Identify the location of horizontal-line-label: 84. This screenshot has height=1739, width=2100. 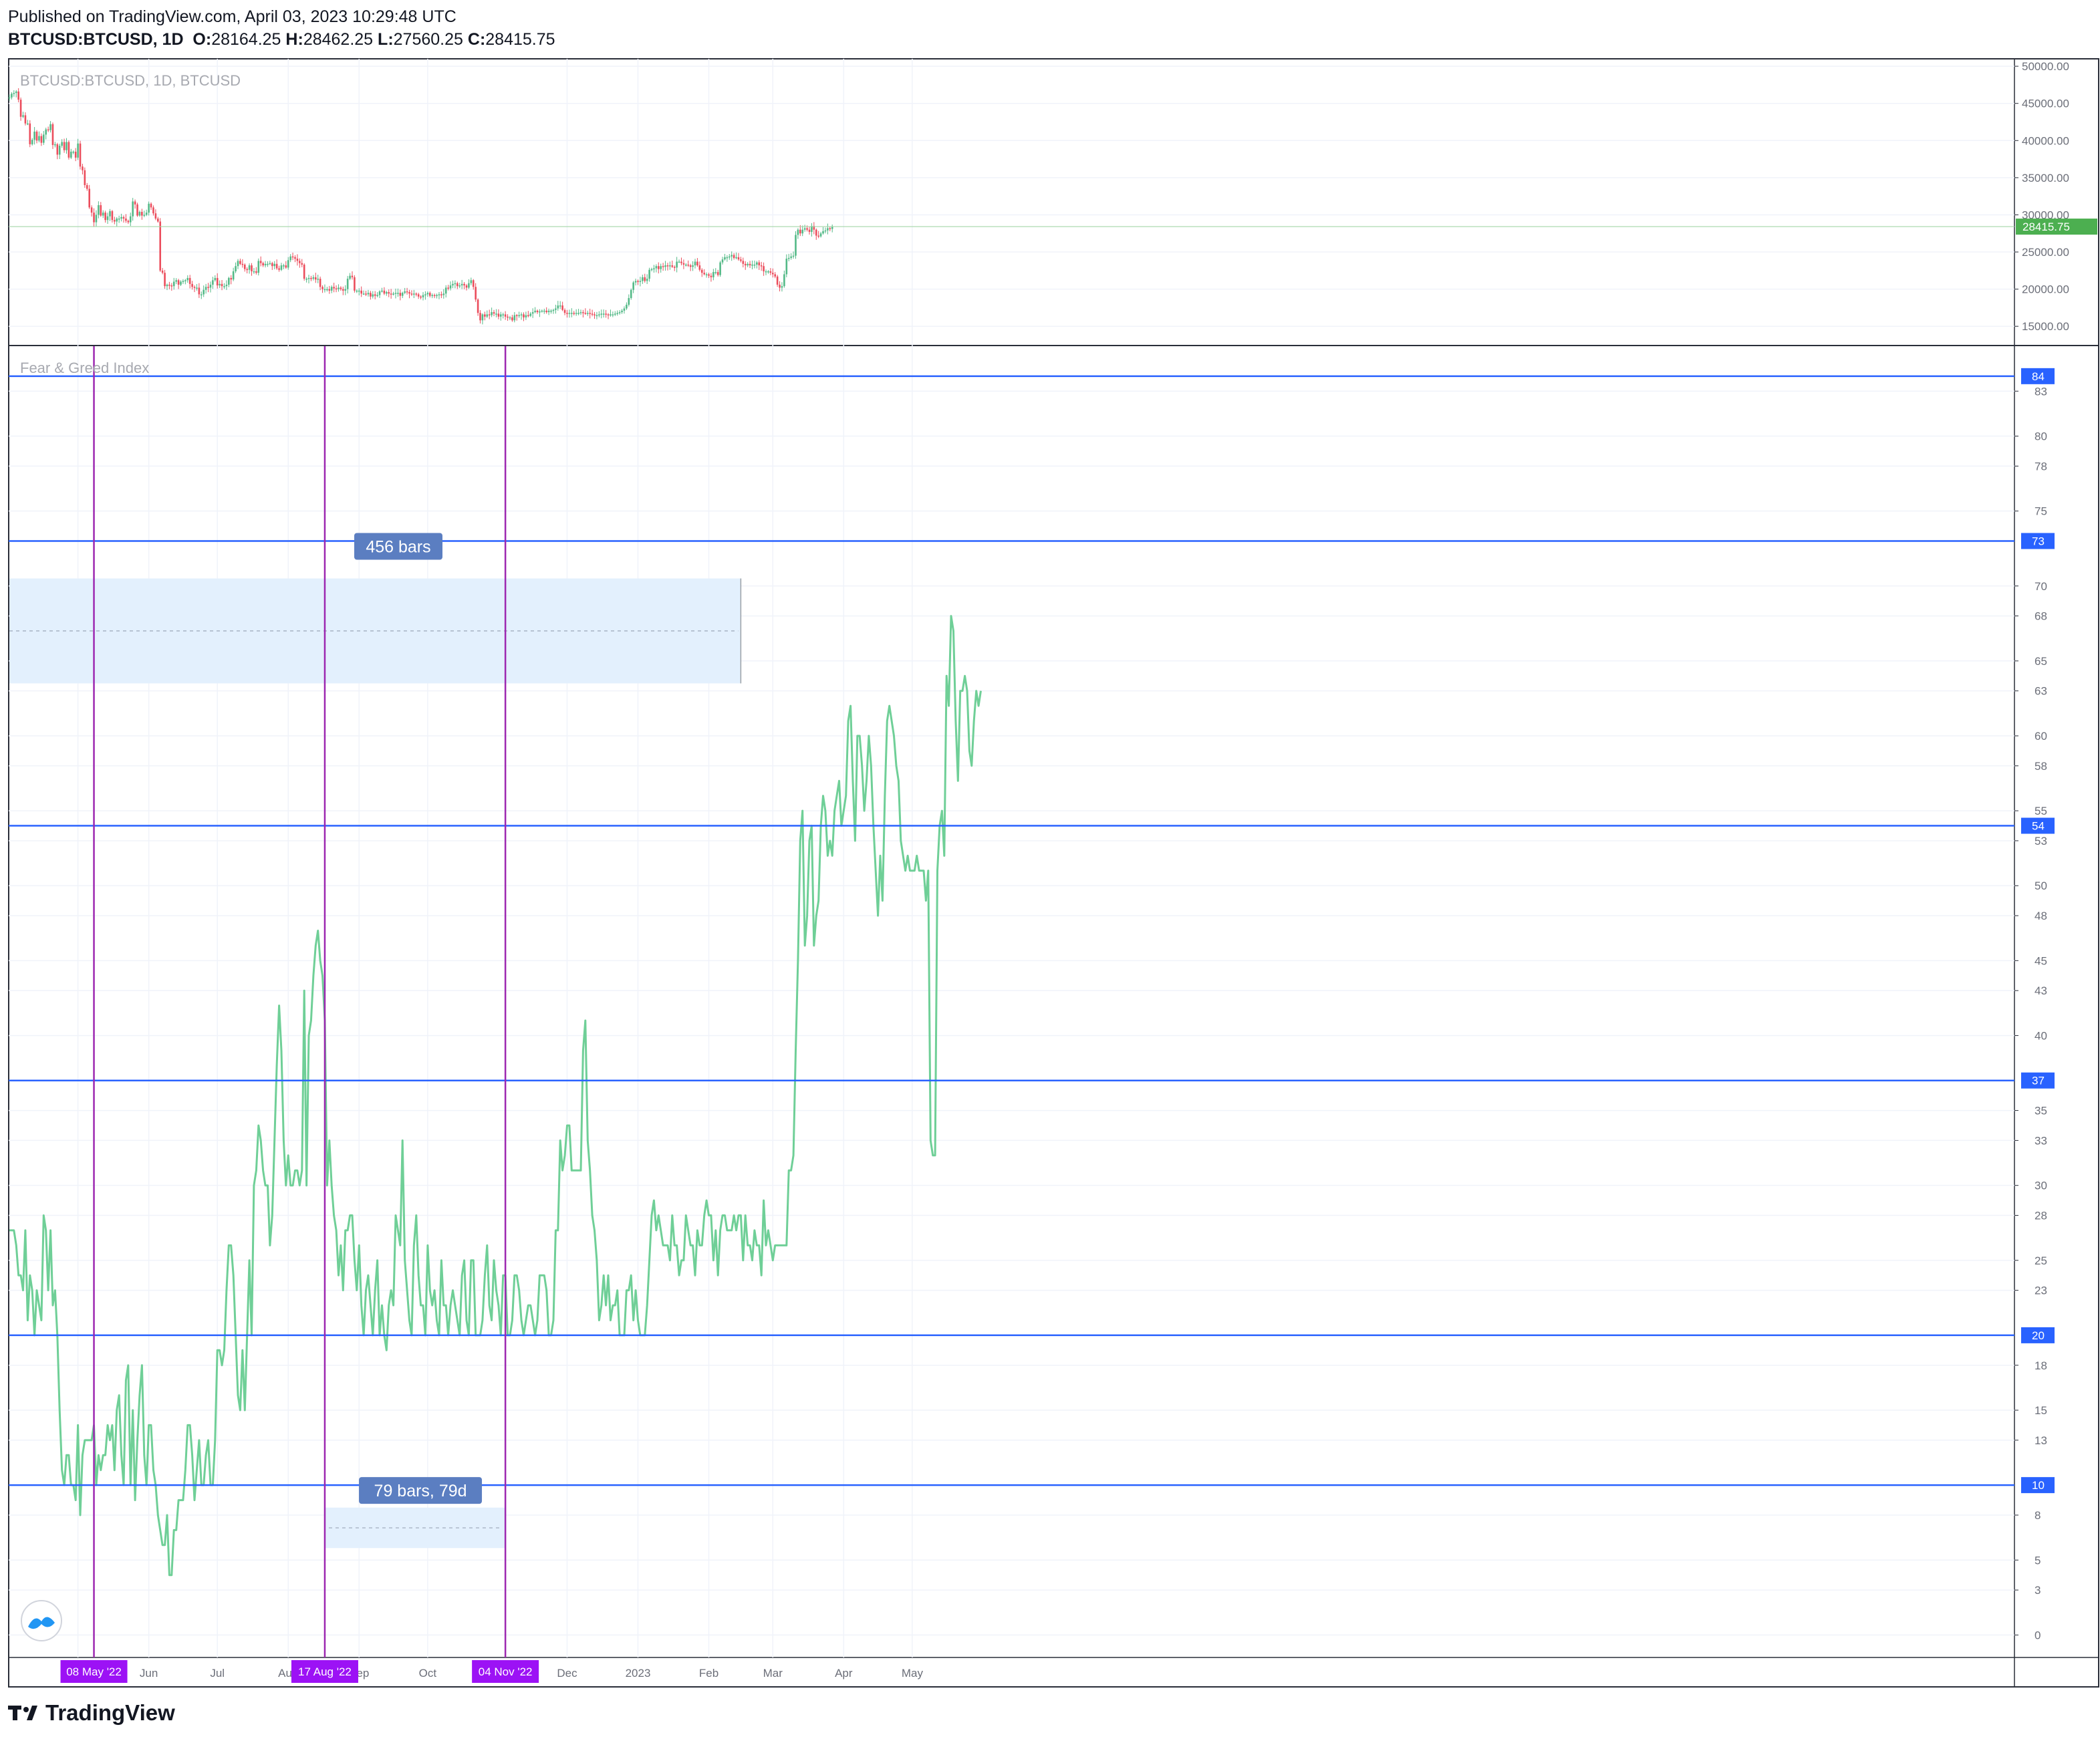
(2038, 377).